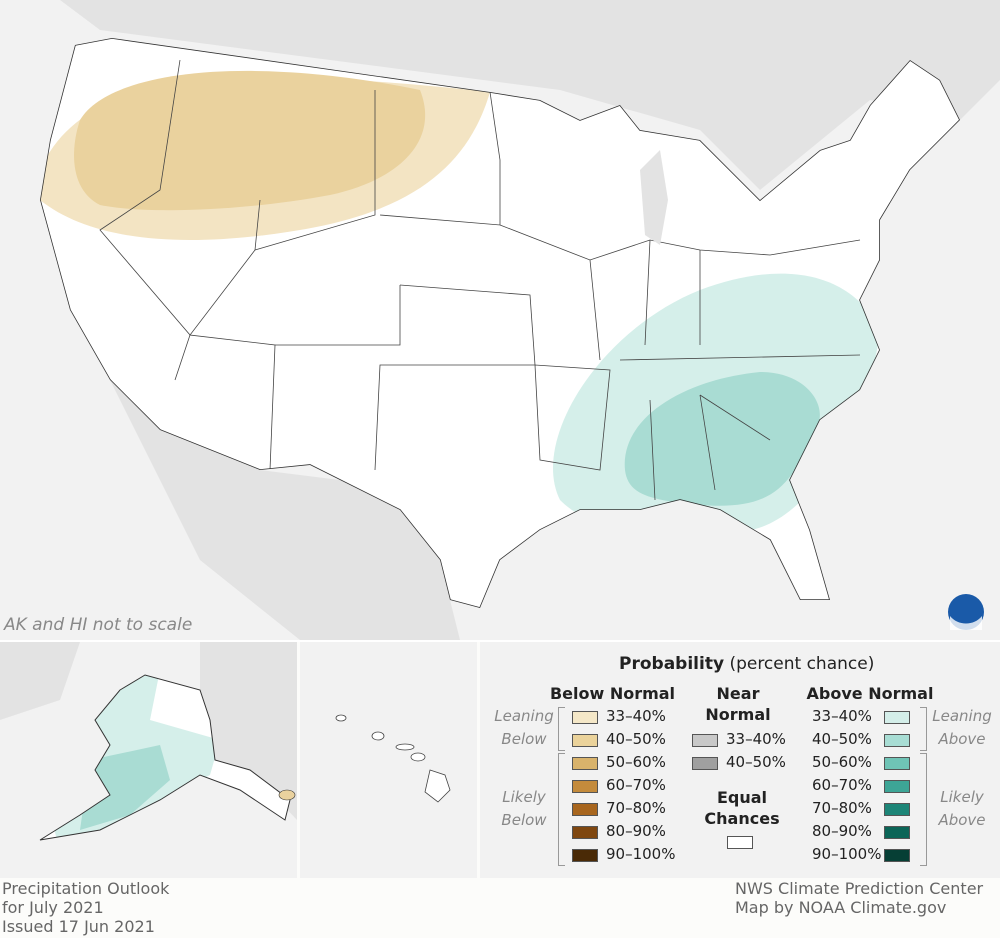 Image resolution: width=1000 pixels, height=938 pixels. What do you see at coordinates (500, 641) in the screenshot?
I see `divider` at bounding box center [500, 641].